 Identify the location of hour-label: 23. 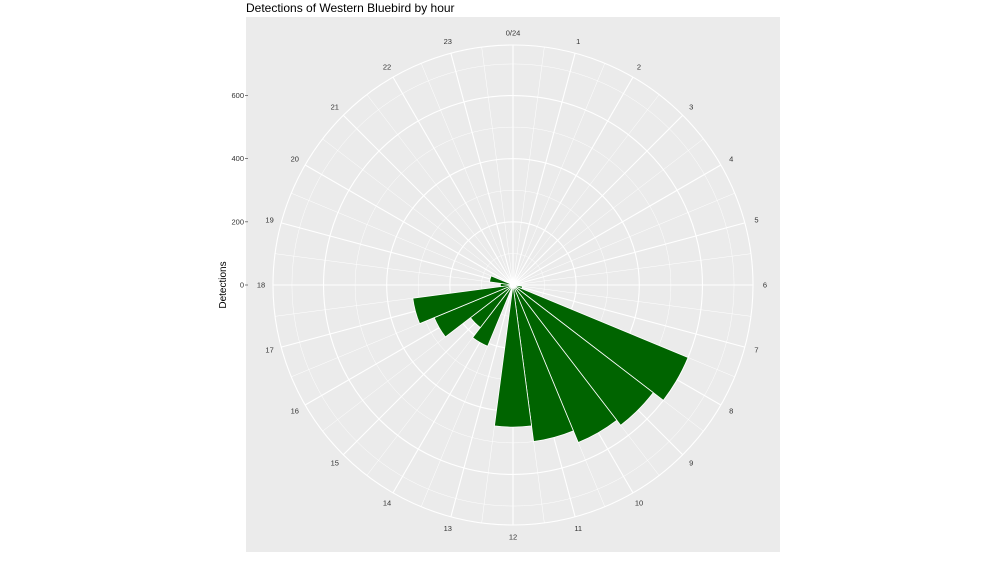
(448, 41).